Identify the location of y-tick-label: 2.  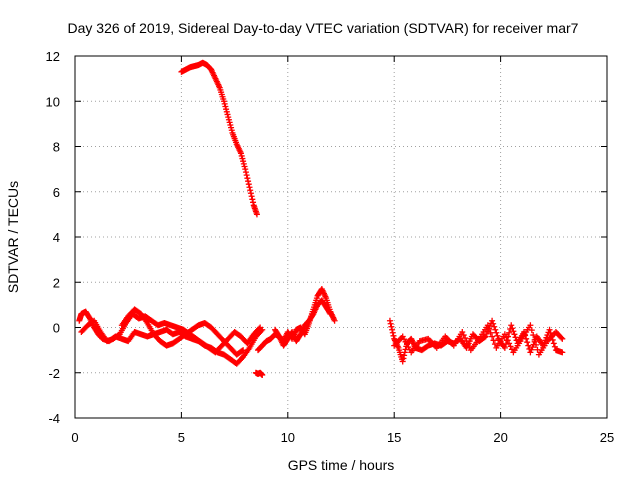
(56, 282).